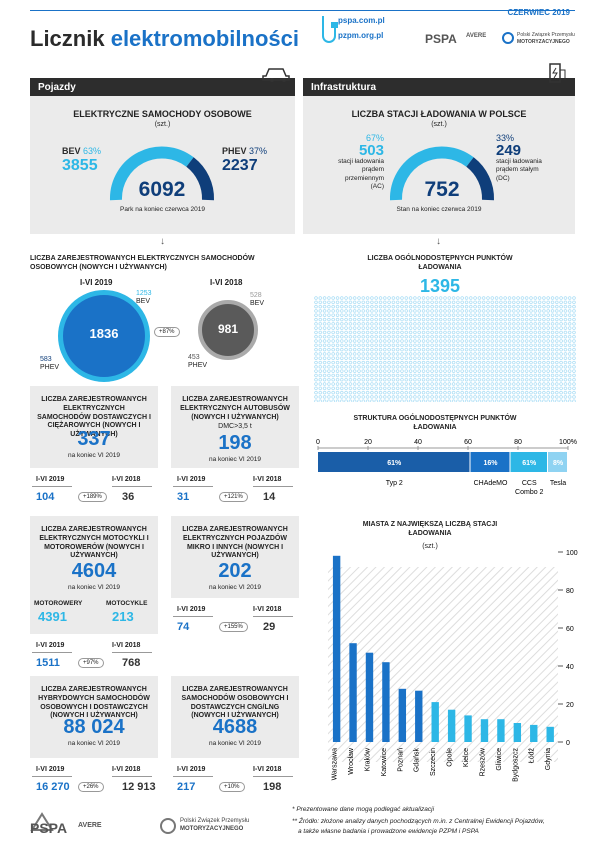  What do you see at coordinates (90, 825) in the screenshot?
I see `footer-logo-avere: AVERE` at bounding box center [90, 825].